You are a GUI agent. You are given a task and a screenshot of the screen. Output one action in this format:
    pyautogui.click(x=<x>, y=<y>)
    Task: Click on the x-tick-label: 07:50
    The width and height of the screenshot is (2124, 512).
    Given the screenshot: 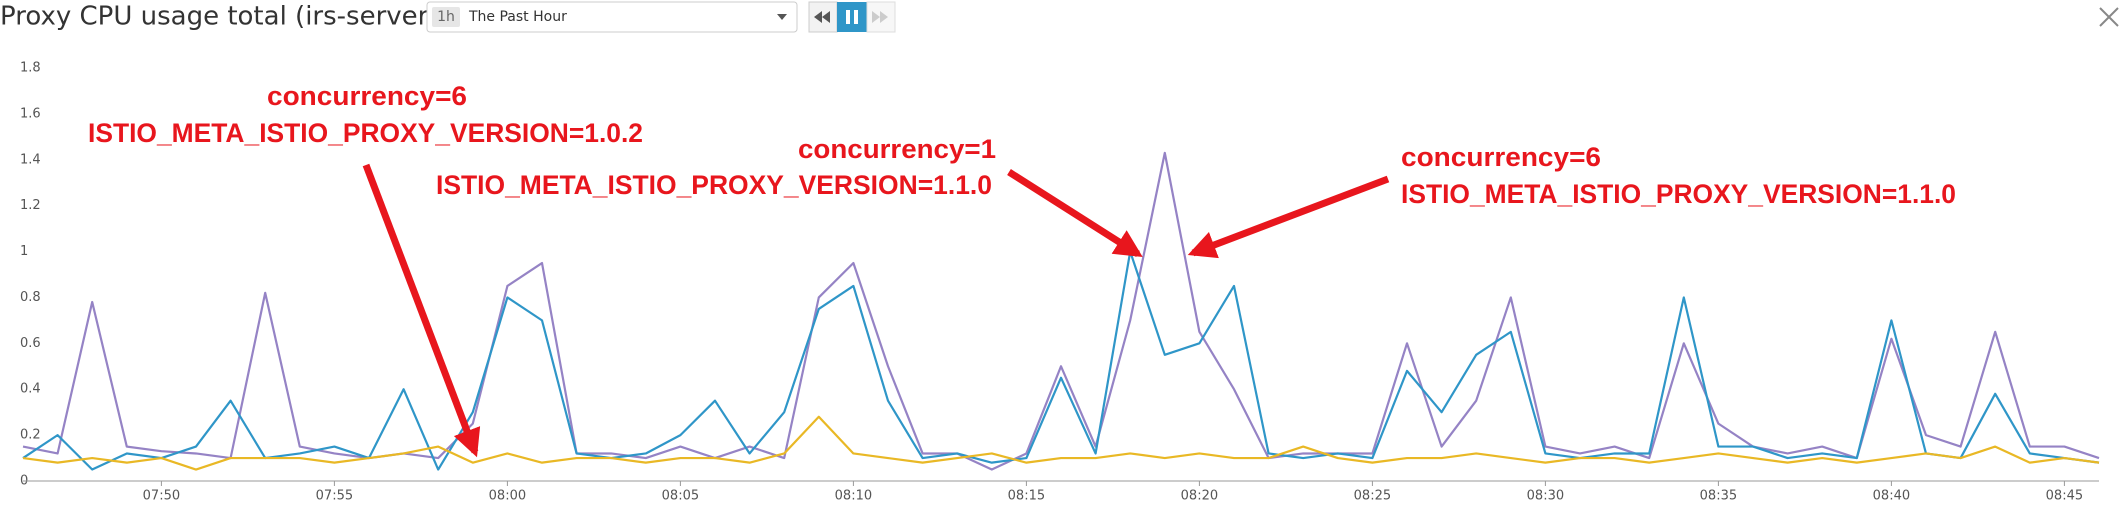 What is the action you would take?
    pyautogui.click(x=161, y=496)
    